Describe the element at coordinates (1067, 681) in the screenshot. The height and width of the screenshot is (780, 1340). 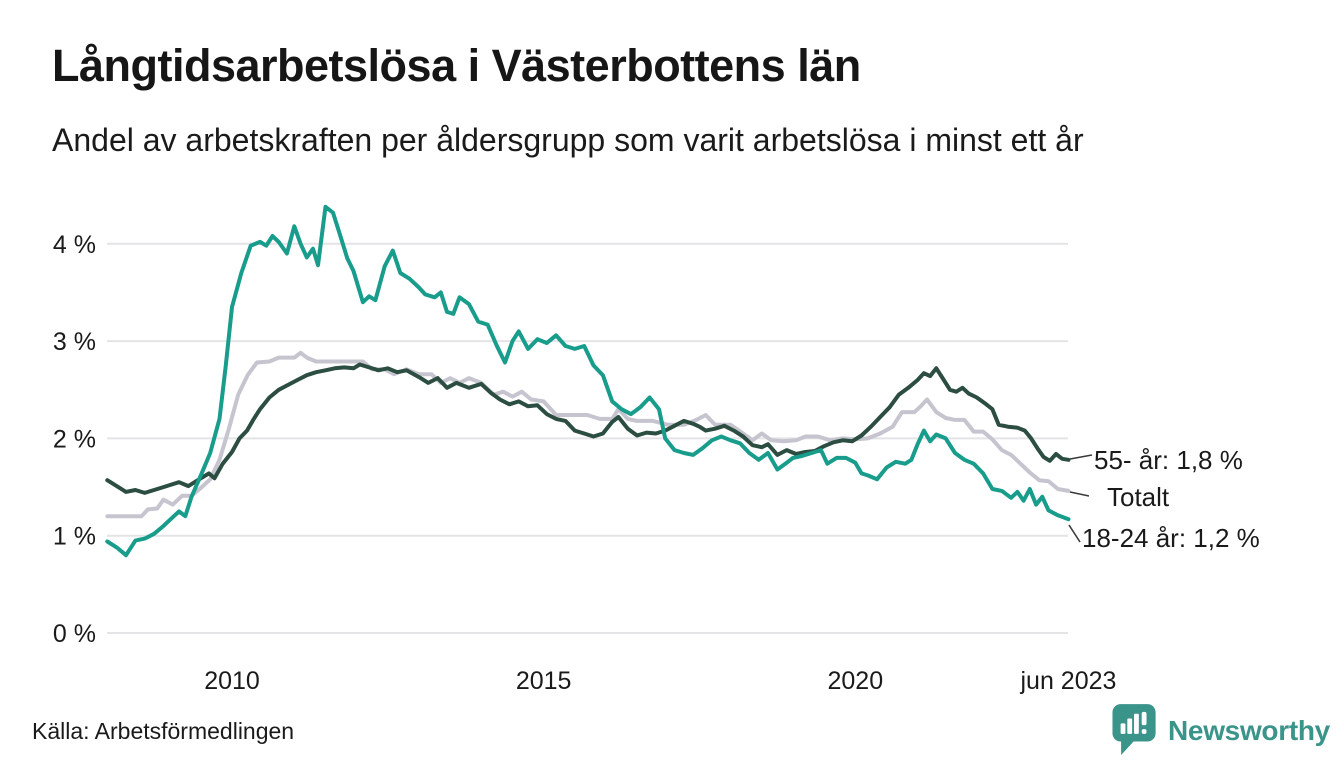
I see `x-tick-label: jun 2023` at that location.